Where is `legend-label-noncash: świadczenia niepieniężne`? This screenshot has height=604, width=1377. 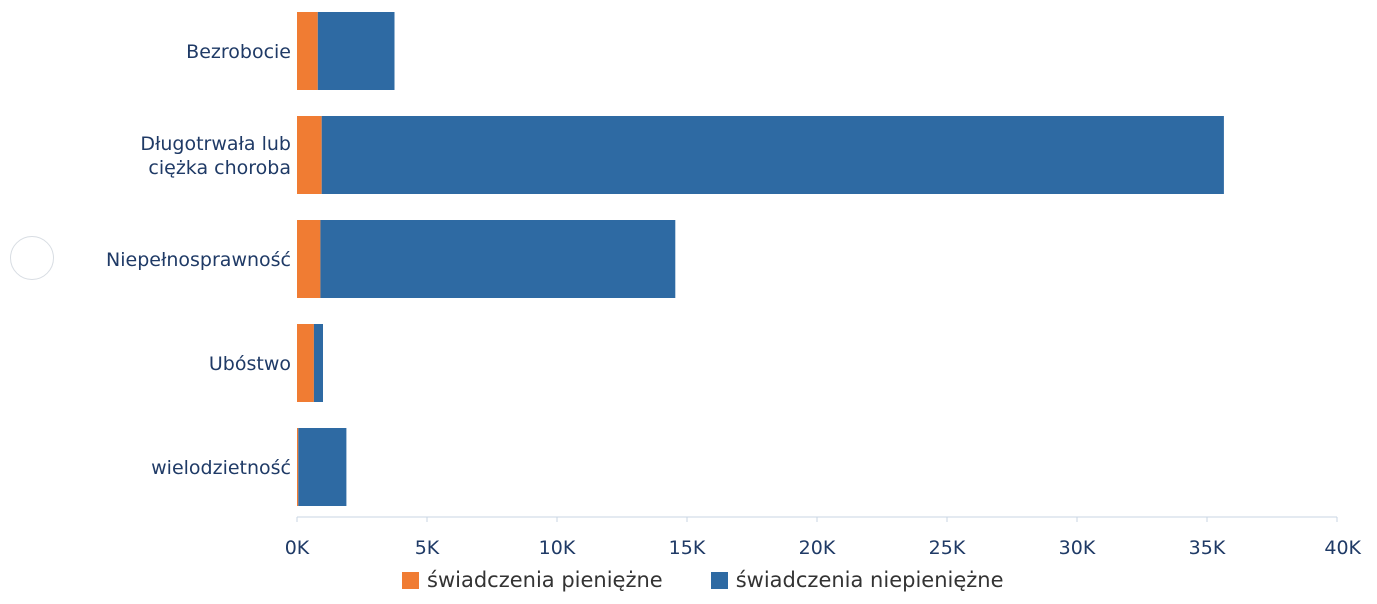 legend-label-noncash: świadczenia niepieniężne is located at coordinates (869, 580).